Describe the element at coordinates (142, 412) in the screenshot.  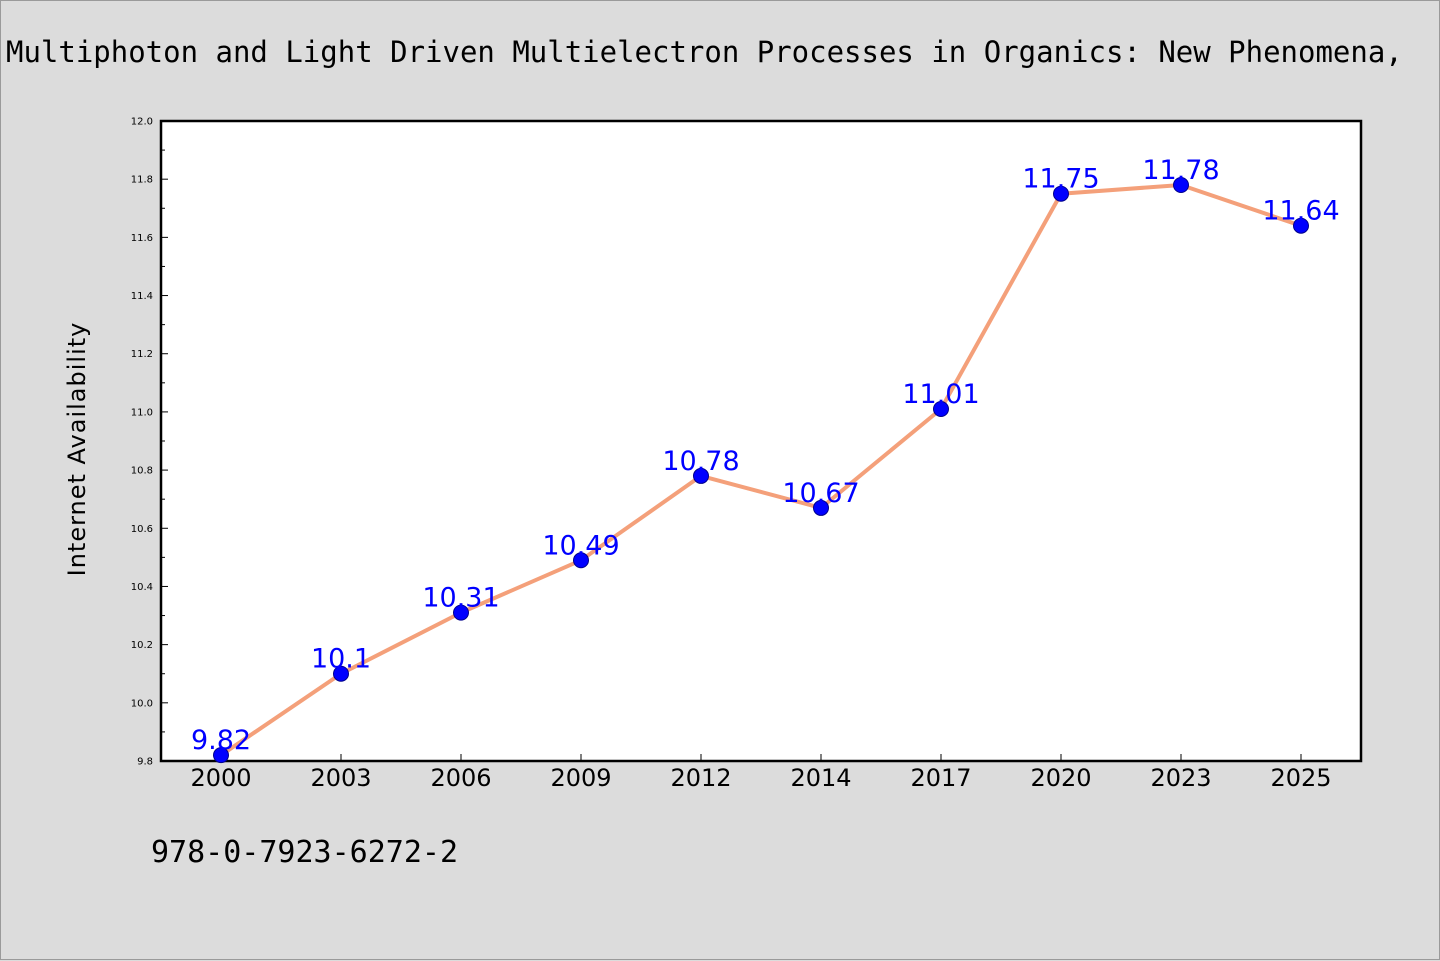
I see `y-tick-label: 11.0` at that location.